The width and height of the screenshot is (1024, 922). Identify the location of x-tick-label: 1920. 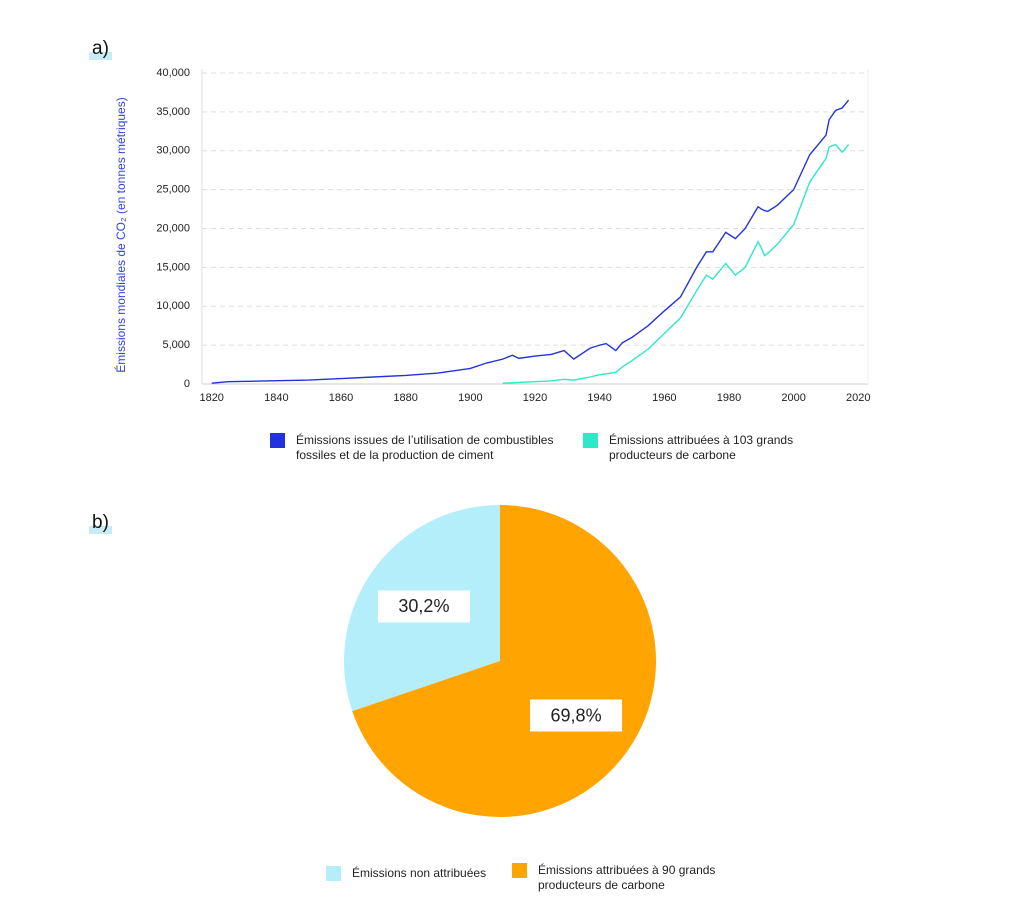
(535, 398).